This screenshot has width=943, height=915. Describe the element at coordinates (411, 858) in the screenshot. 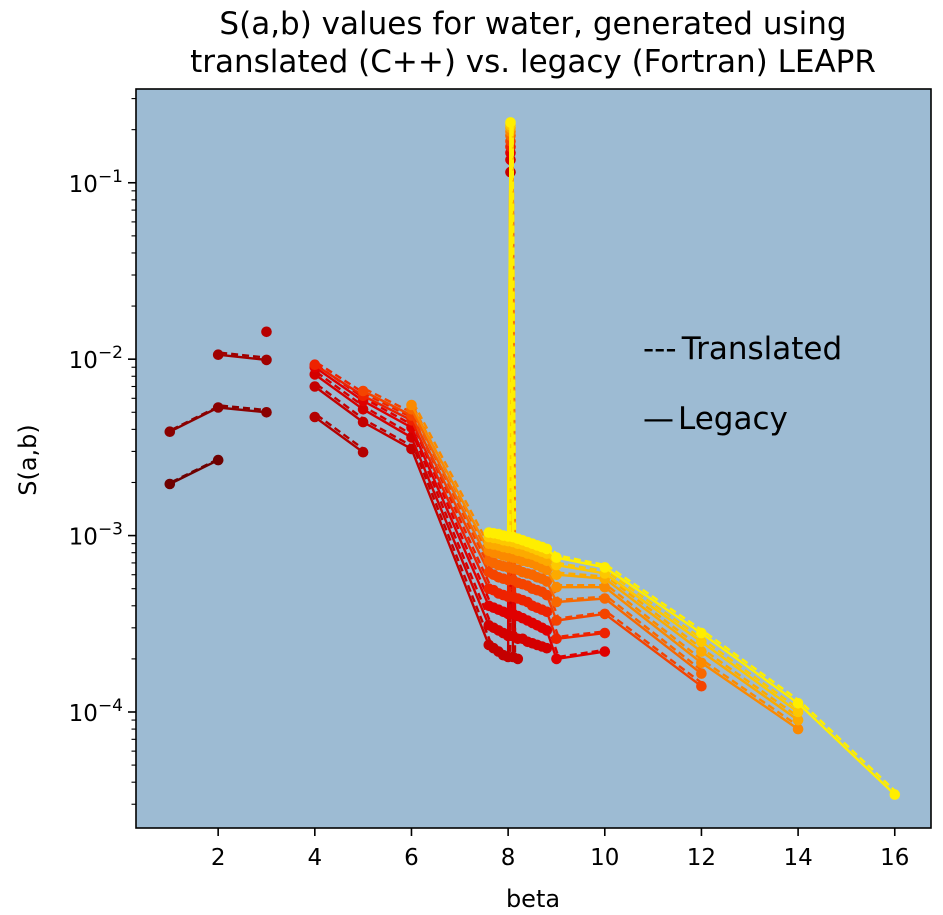

I see `x-tick-label: 6` at that location.